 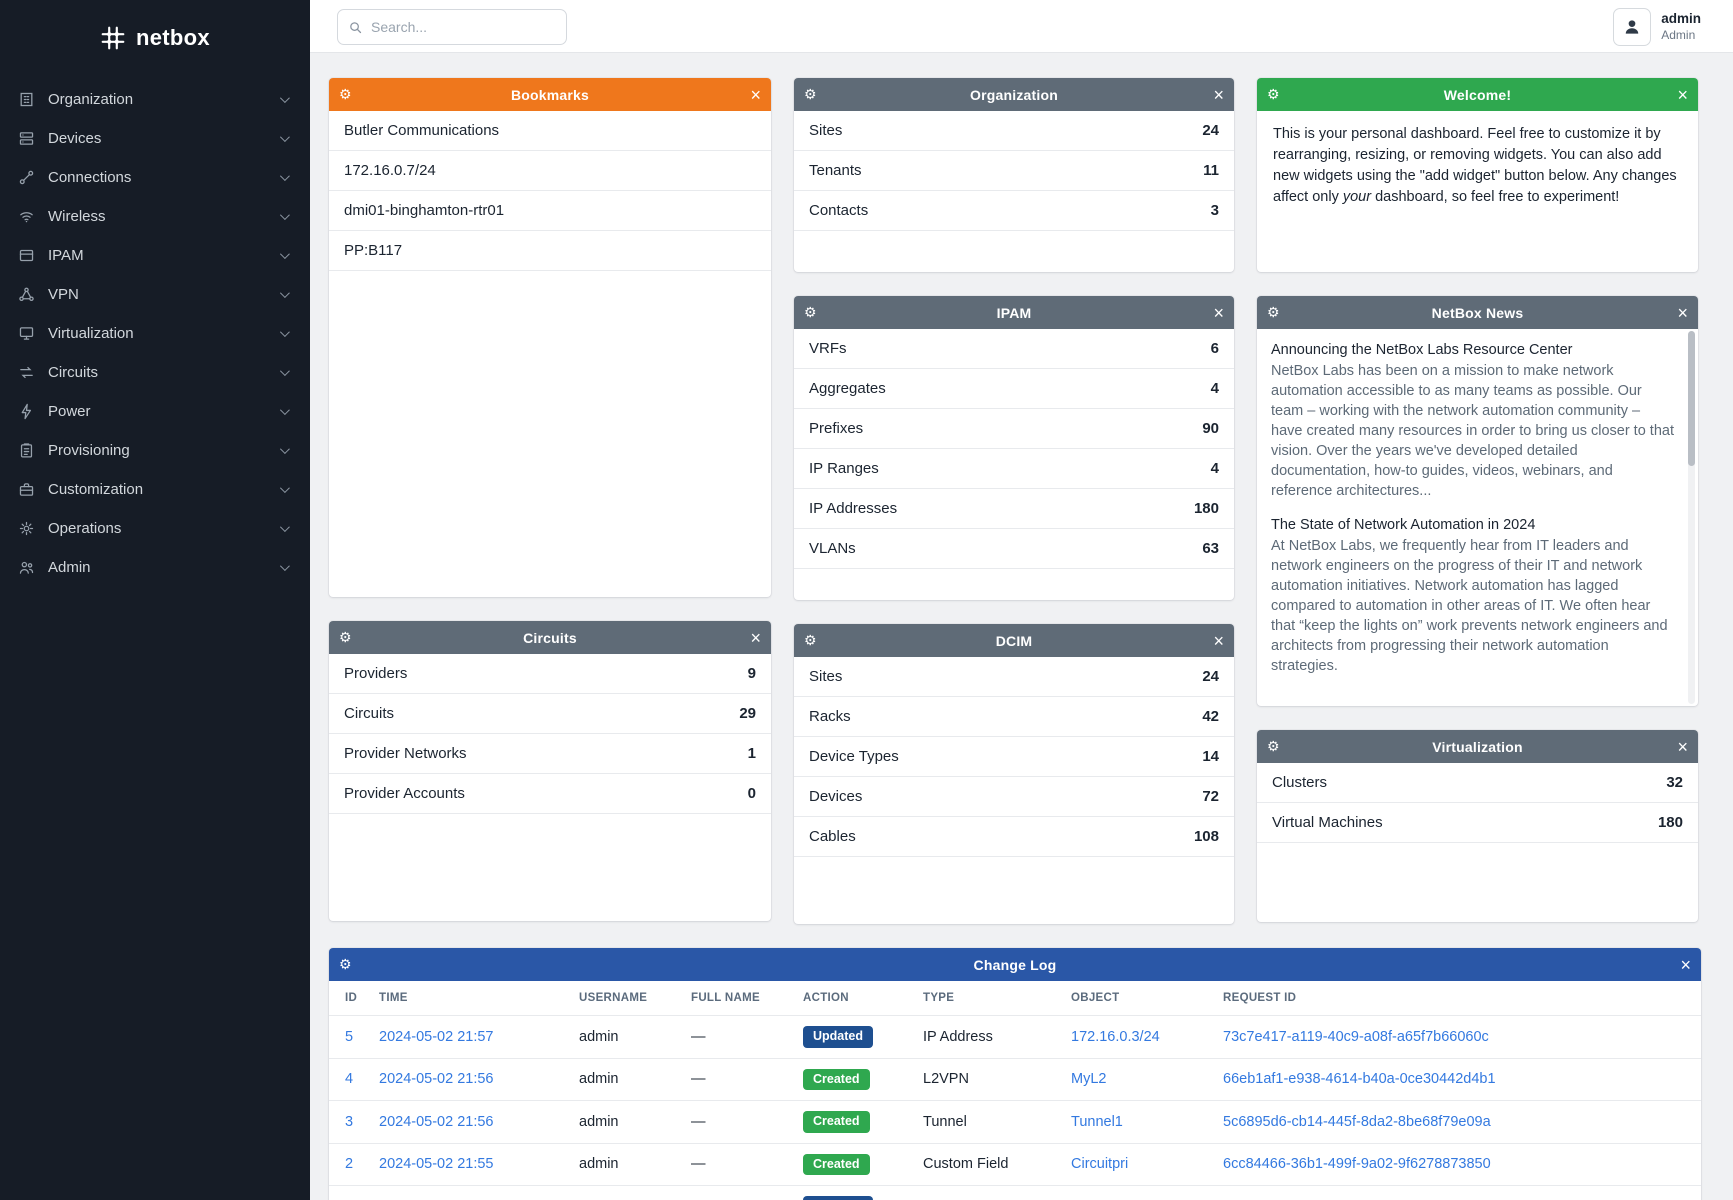 What do you see at coordinates (26, 450) in the screenshot?
I see `clipboard-icon` at bounding box center [26, 450].